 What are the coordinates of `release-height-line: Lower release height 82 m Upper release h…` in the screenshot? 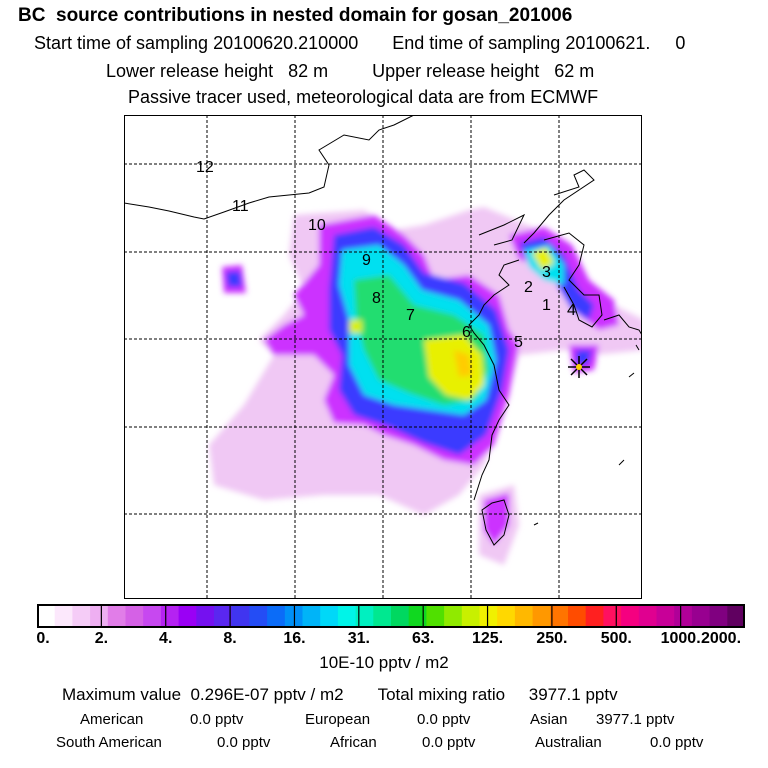 It's located at (350, 71).